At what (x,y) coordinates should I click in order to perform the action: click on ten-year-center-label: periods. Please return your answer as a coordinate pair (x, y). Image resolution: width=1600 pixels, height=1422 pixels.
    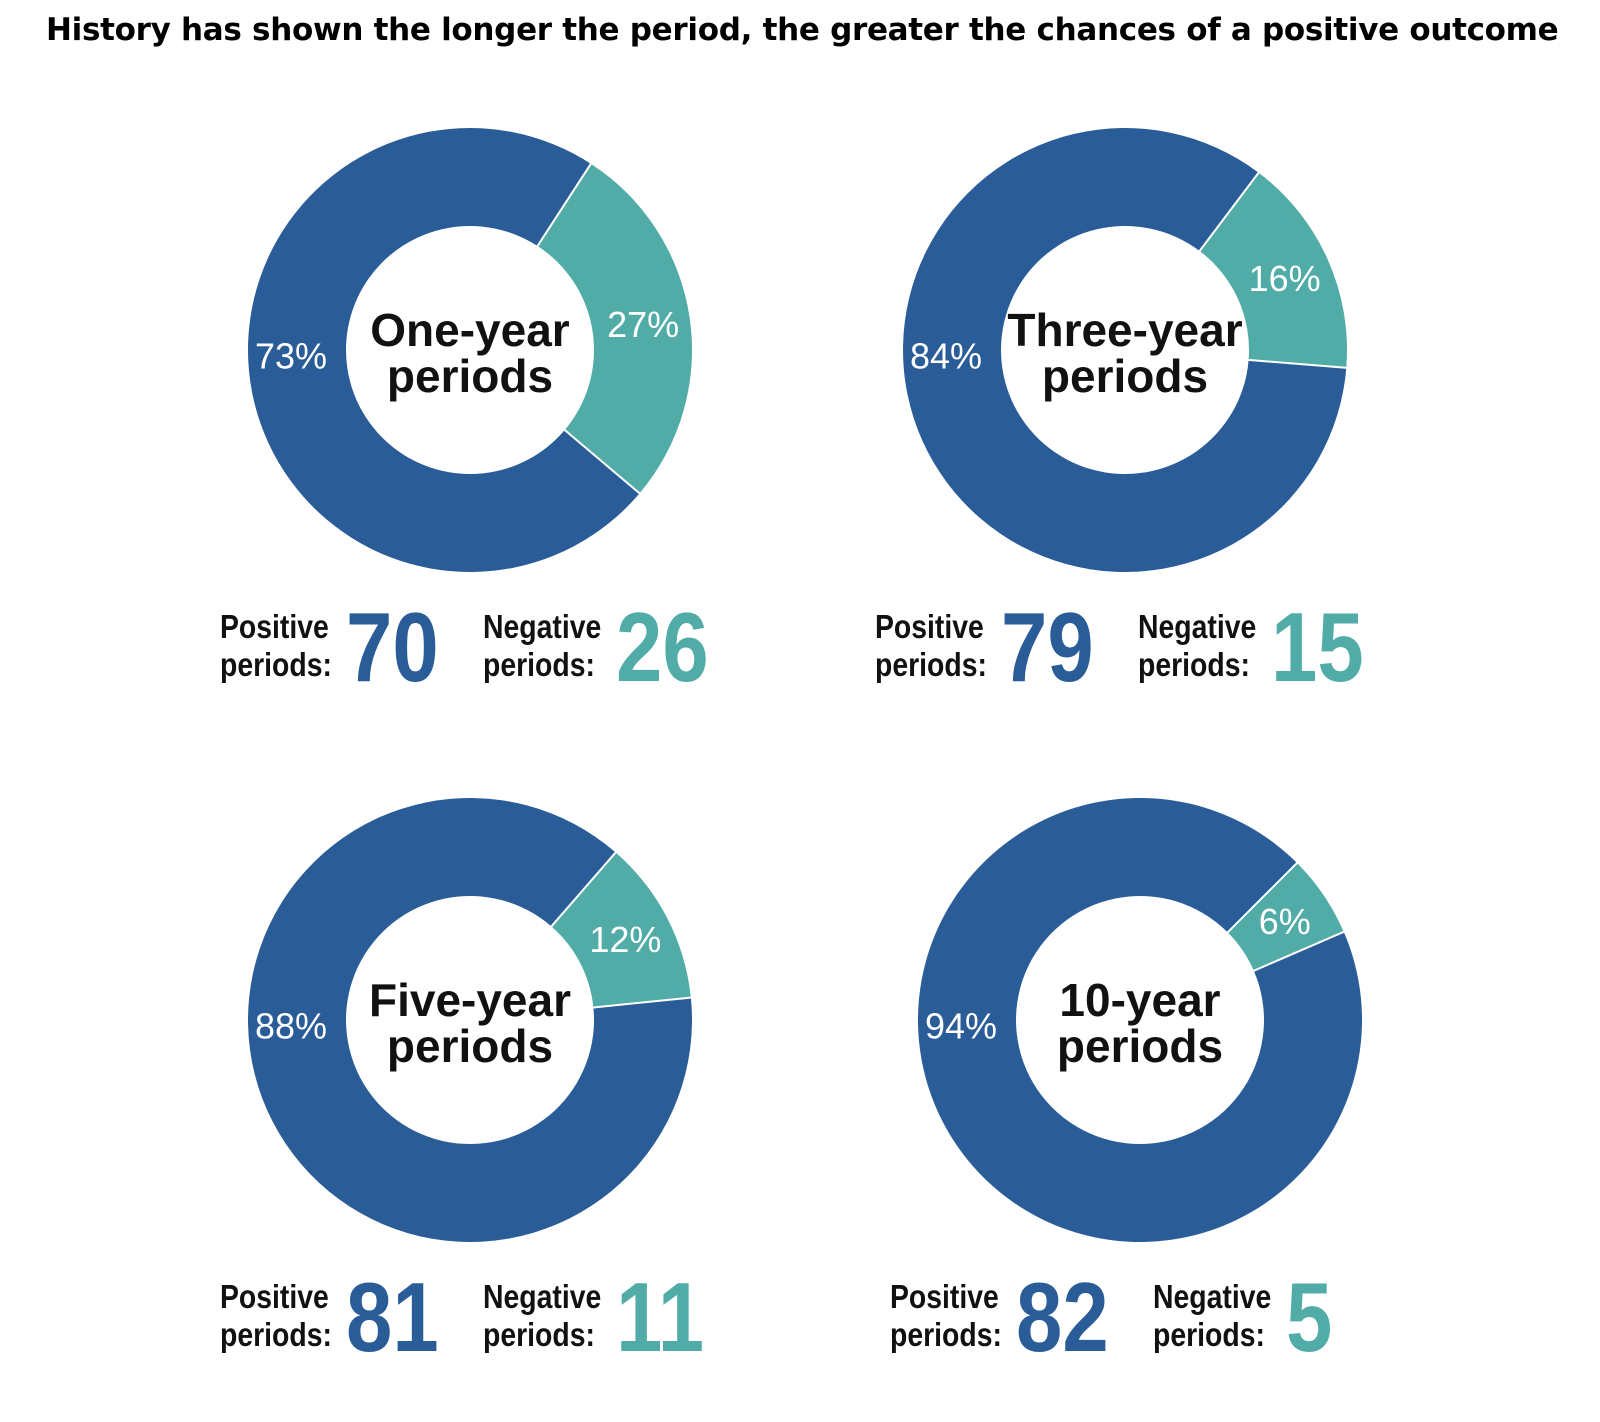
    Looking at the image, I should click on (1140, 1046).